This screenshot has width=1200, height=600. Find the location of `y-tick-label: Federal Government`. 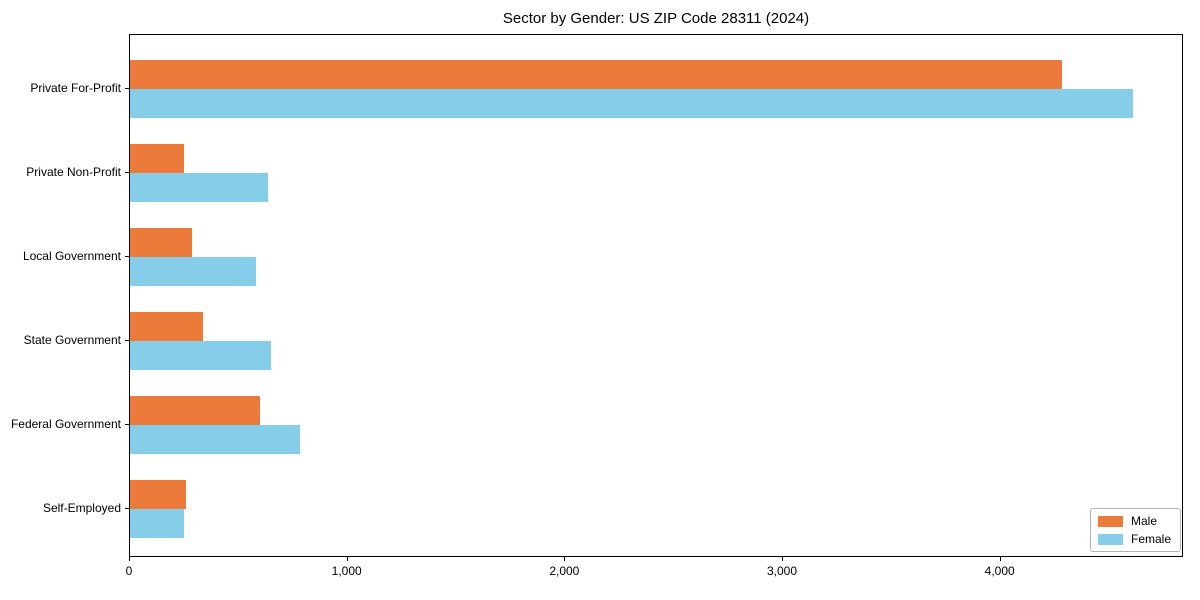

y-tick-label: Federal Government is located at coordinates (65, 424).